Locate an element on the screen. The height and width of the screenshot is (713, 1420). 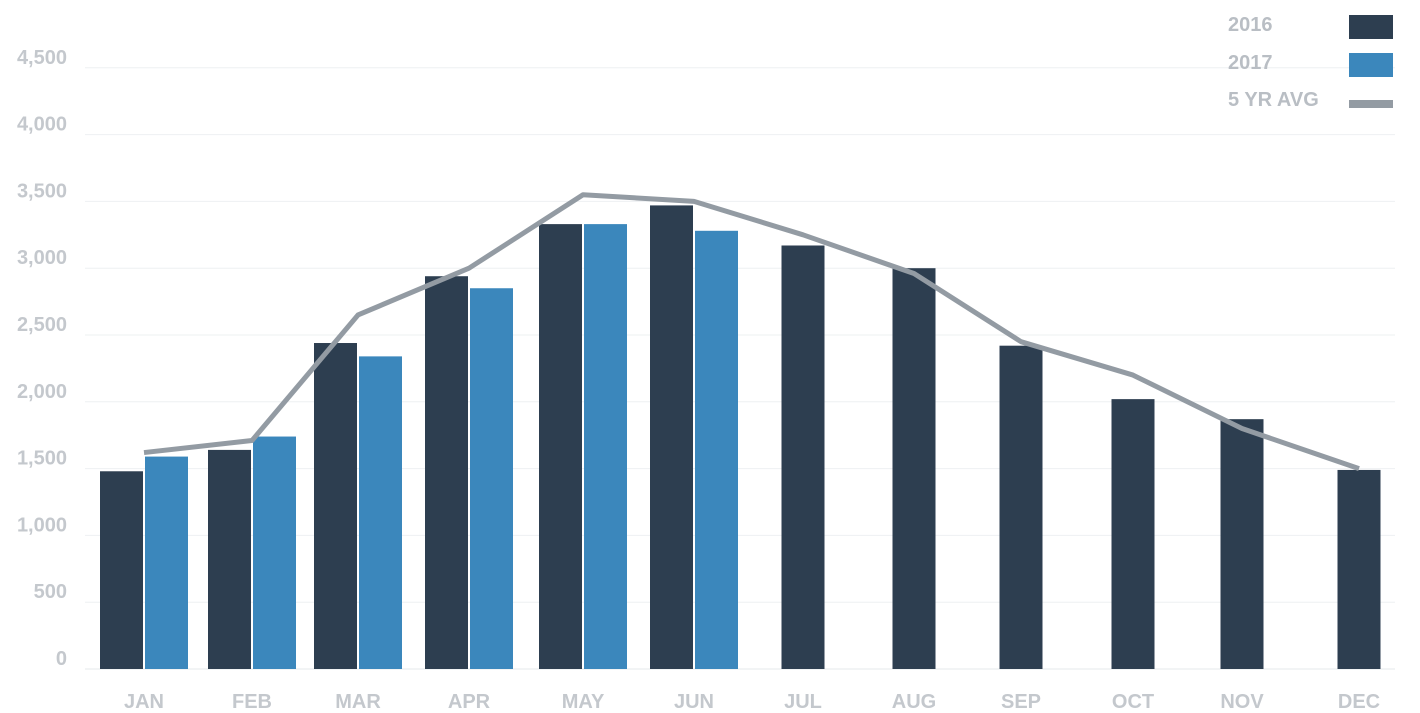
legend: 2016 2017 5 YR AVG is located at coordinates (1310, 62).